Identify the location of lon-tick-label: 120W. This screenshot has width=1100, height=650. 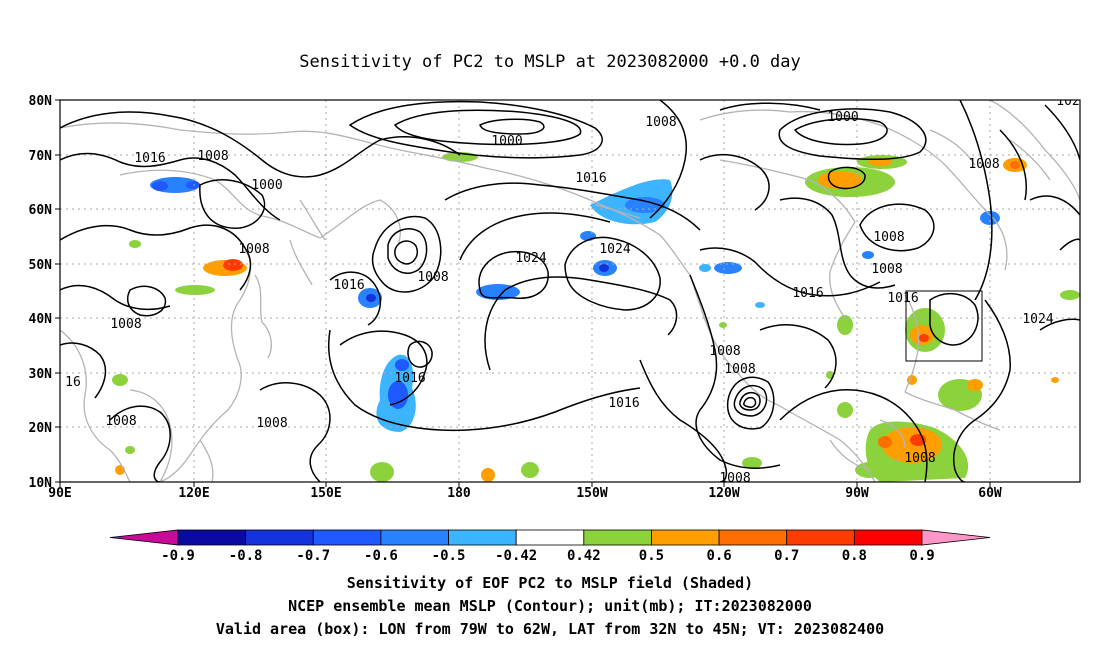
(723, 493).